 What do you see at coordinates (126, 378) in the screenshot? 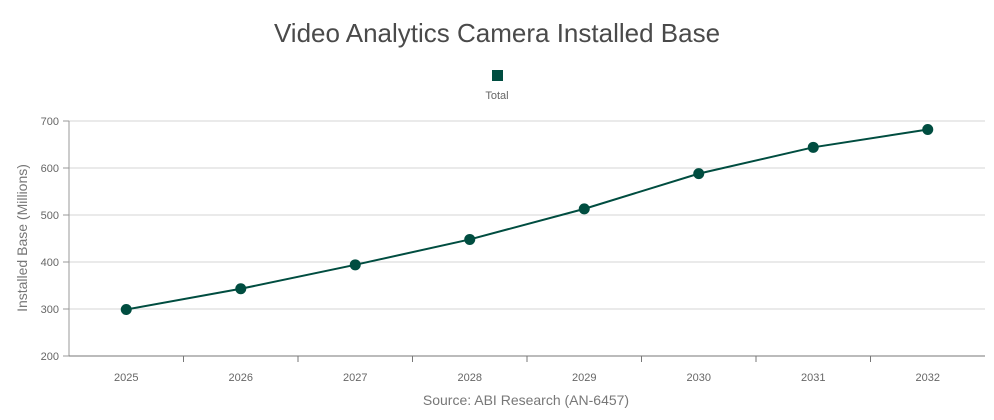
I see `x-tick-label: 2025` at bounding box center [126, 378].